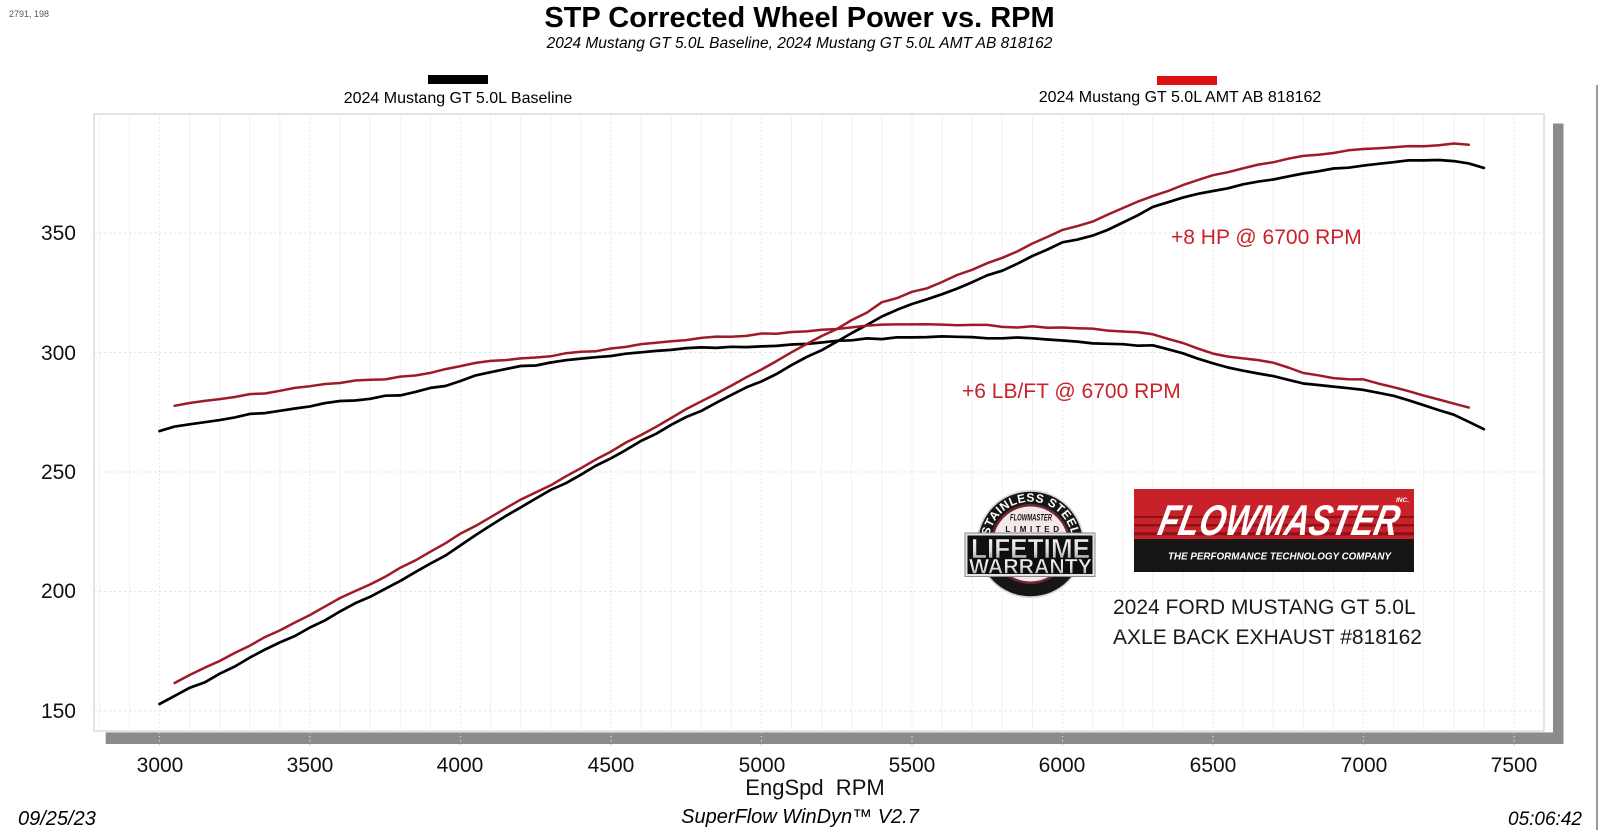 The width and height of the screenshot is (1599, 830). Describe the element at coordinates (1033, 529) in the screenshot. I see `svg-text: LIMITED` at that location.